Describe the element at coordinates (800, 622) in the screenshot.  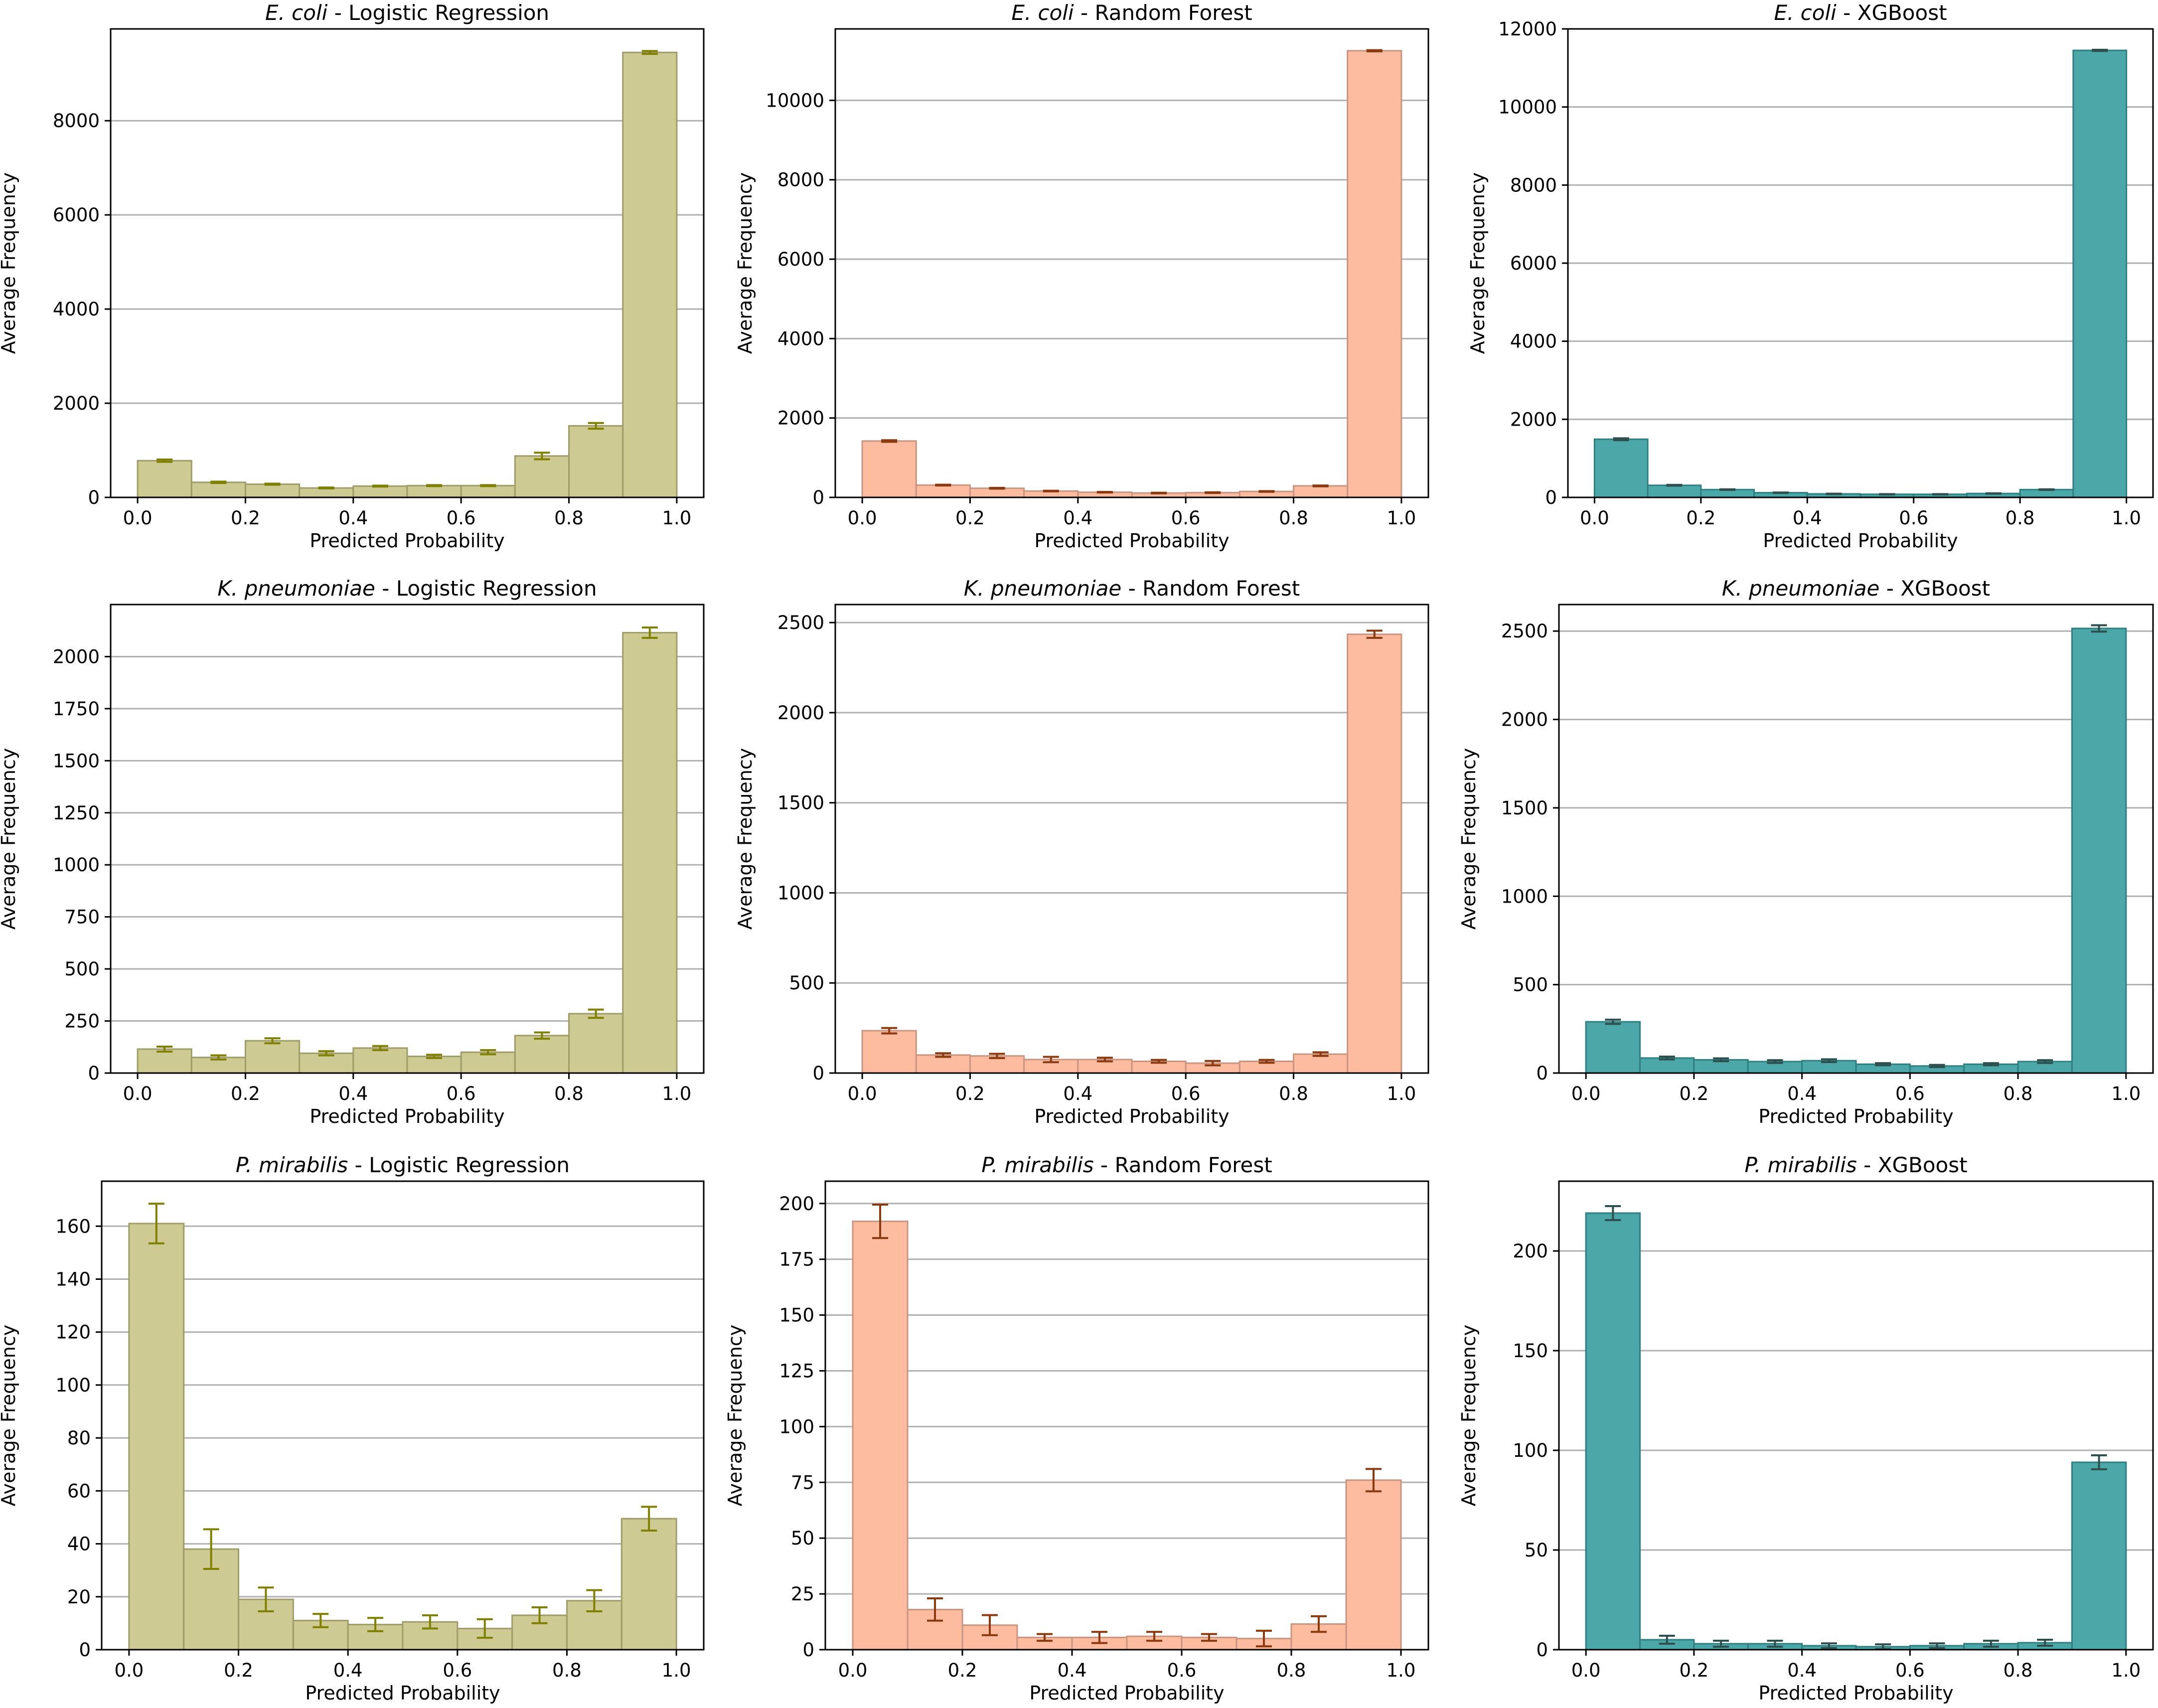
I see `y-tick-label: 2500` at that location.